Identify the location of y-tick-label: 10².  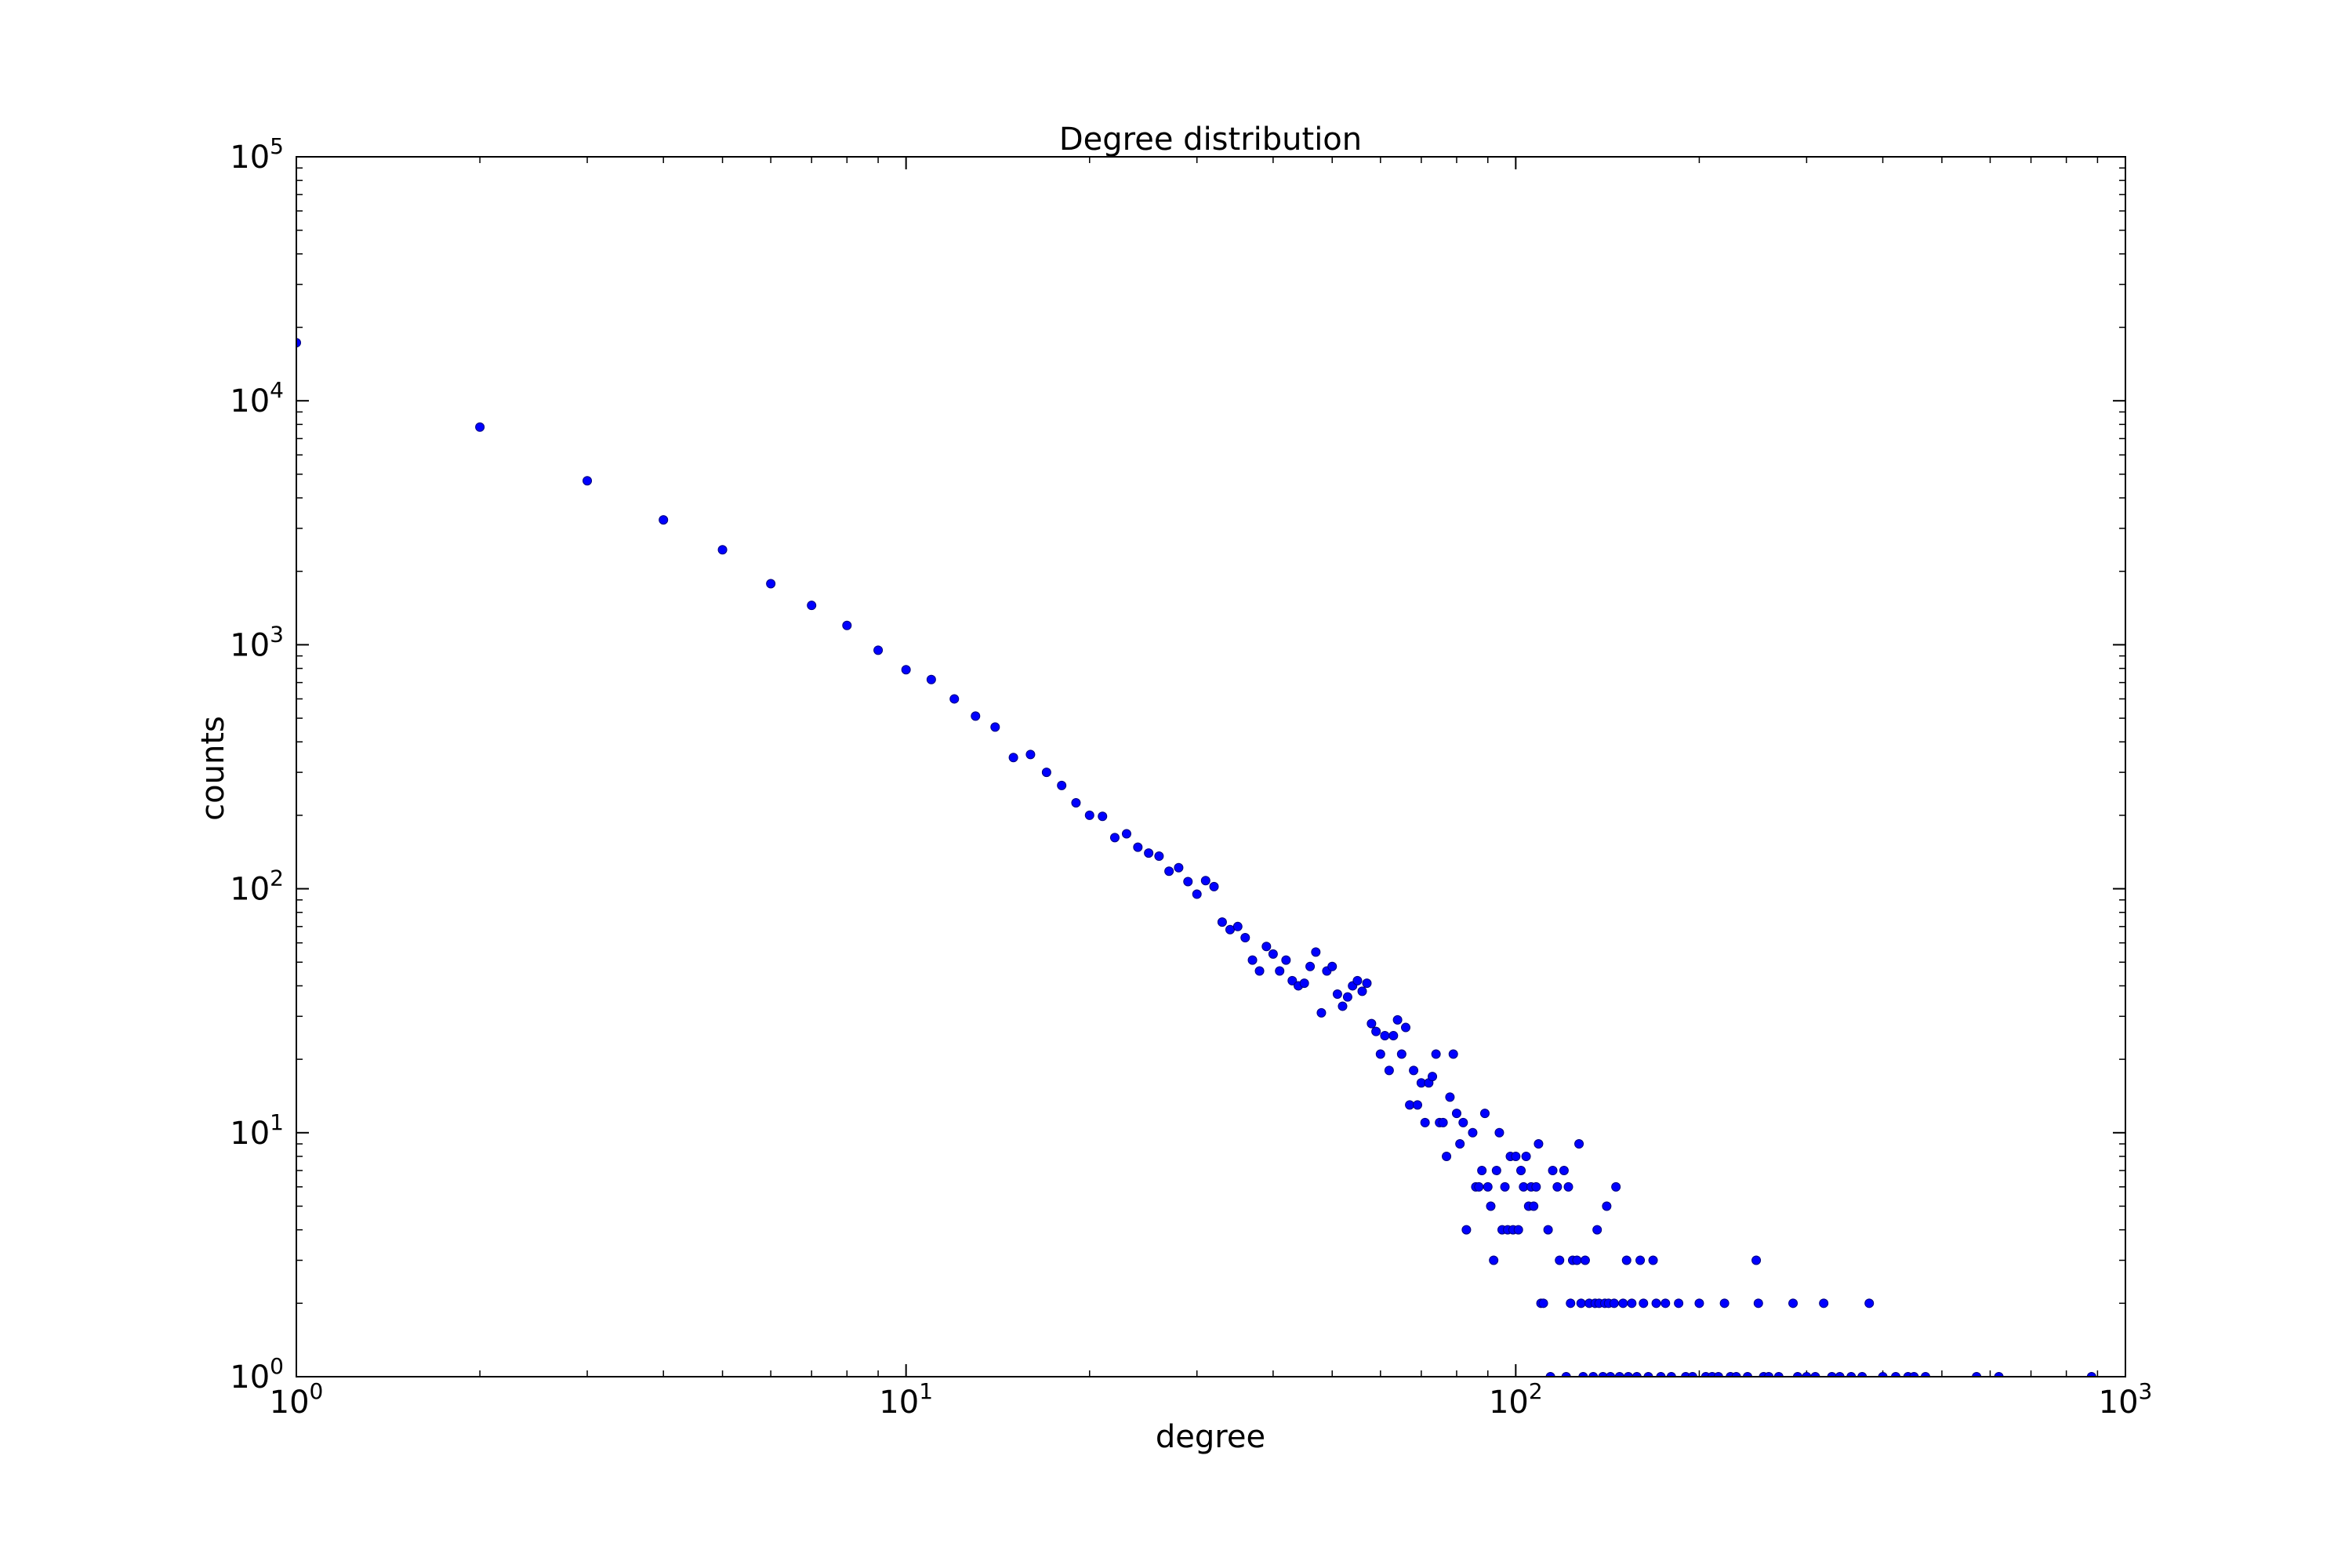
(257, 887).